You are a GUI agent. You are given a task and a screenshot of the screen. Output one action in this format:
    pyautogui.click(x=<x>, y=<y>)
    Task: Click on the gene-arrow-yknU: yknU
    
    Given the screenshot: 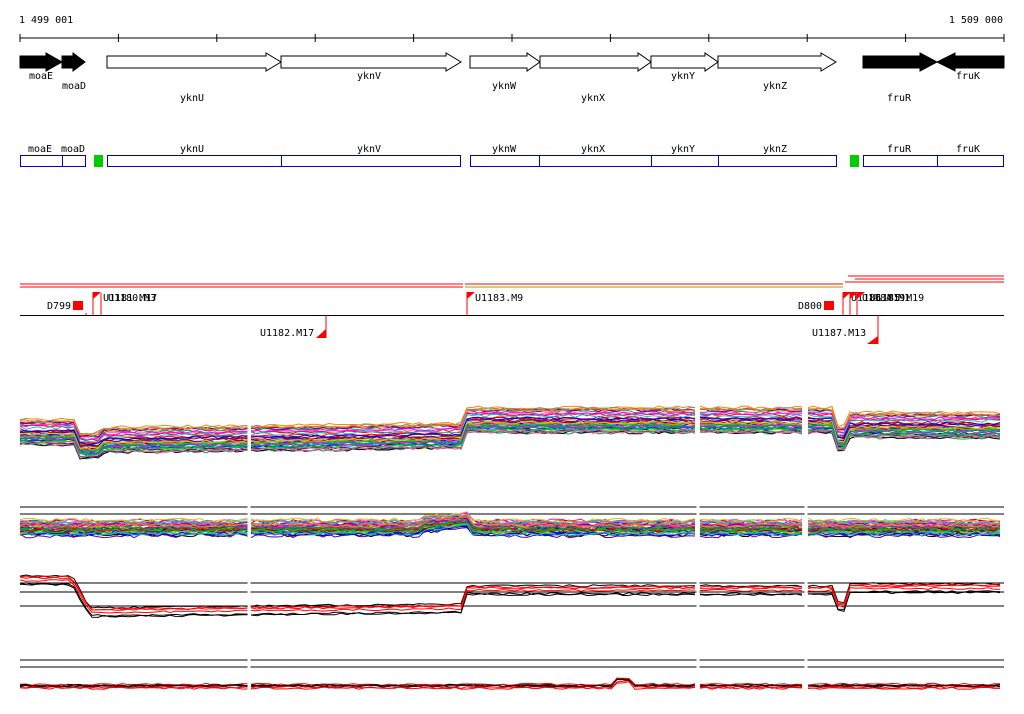 What is the action you would take?
    pyautogui.click(x=194, y=78)
    